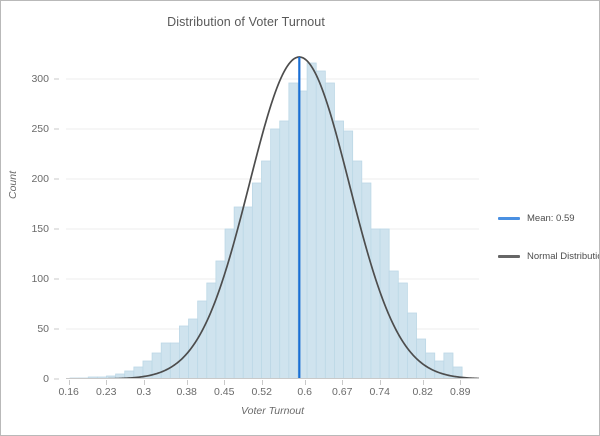 The height and width of the screenshot is (436, 600). I want to click on legend-swatch-normal, so click(509, 256).